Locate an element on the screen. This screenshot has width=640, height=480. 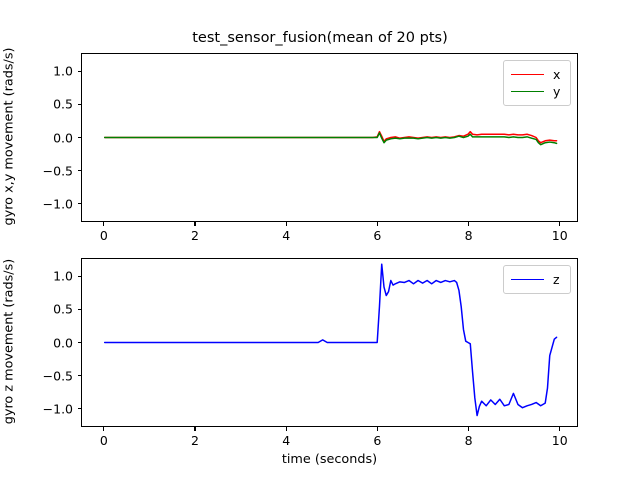
legend-swatch-z is located at coordinates (527, 279).